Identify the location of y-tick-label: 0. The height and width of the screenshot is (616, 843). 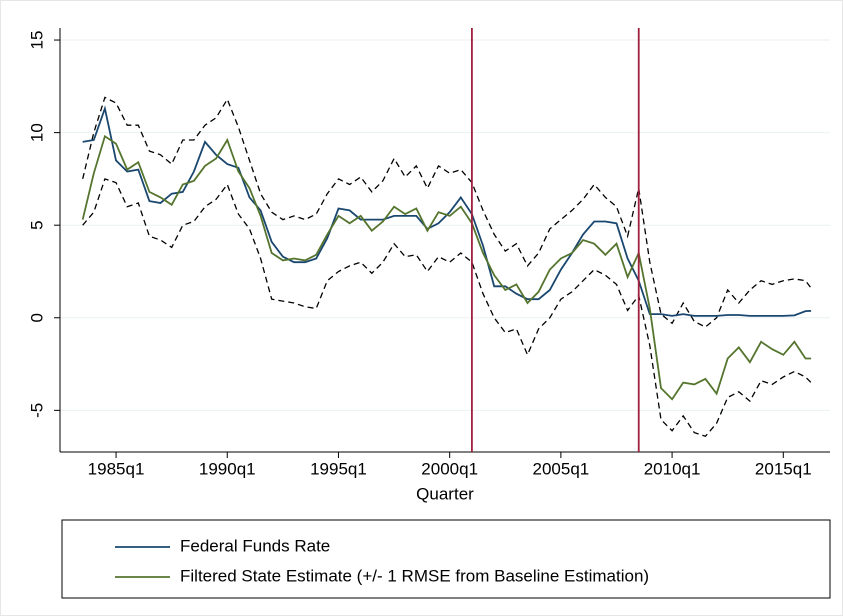
(36, 317).